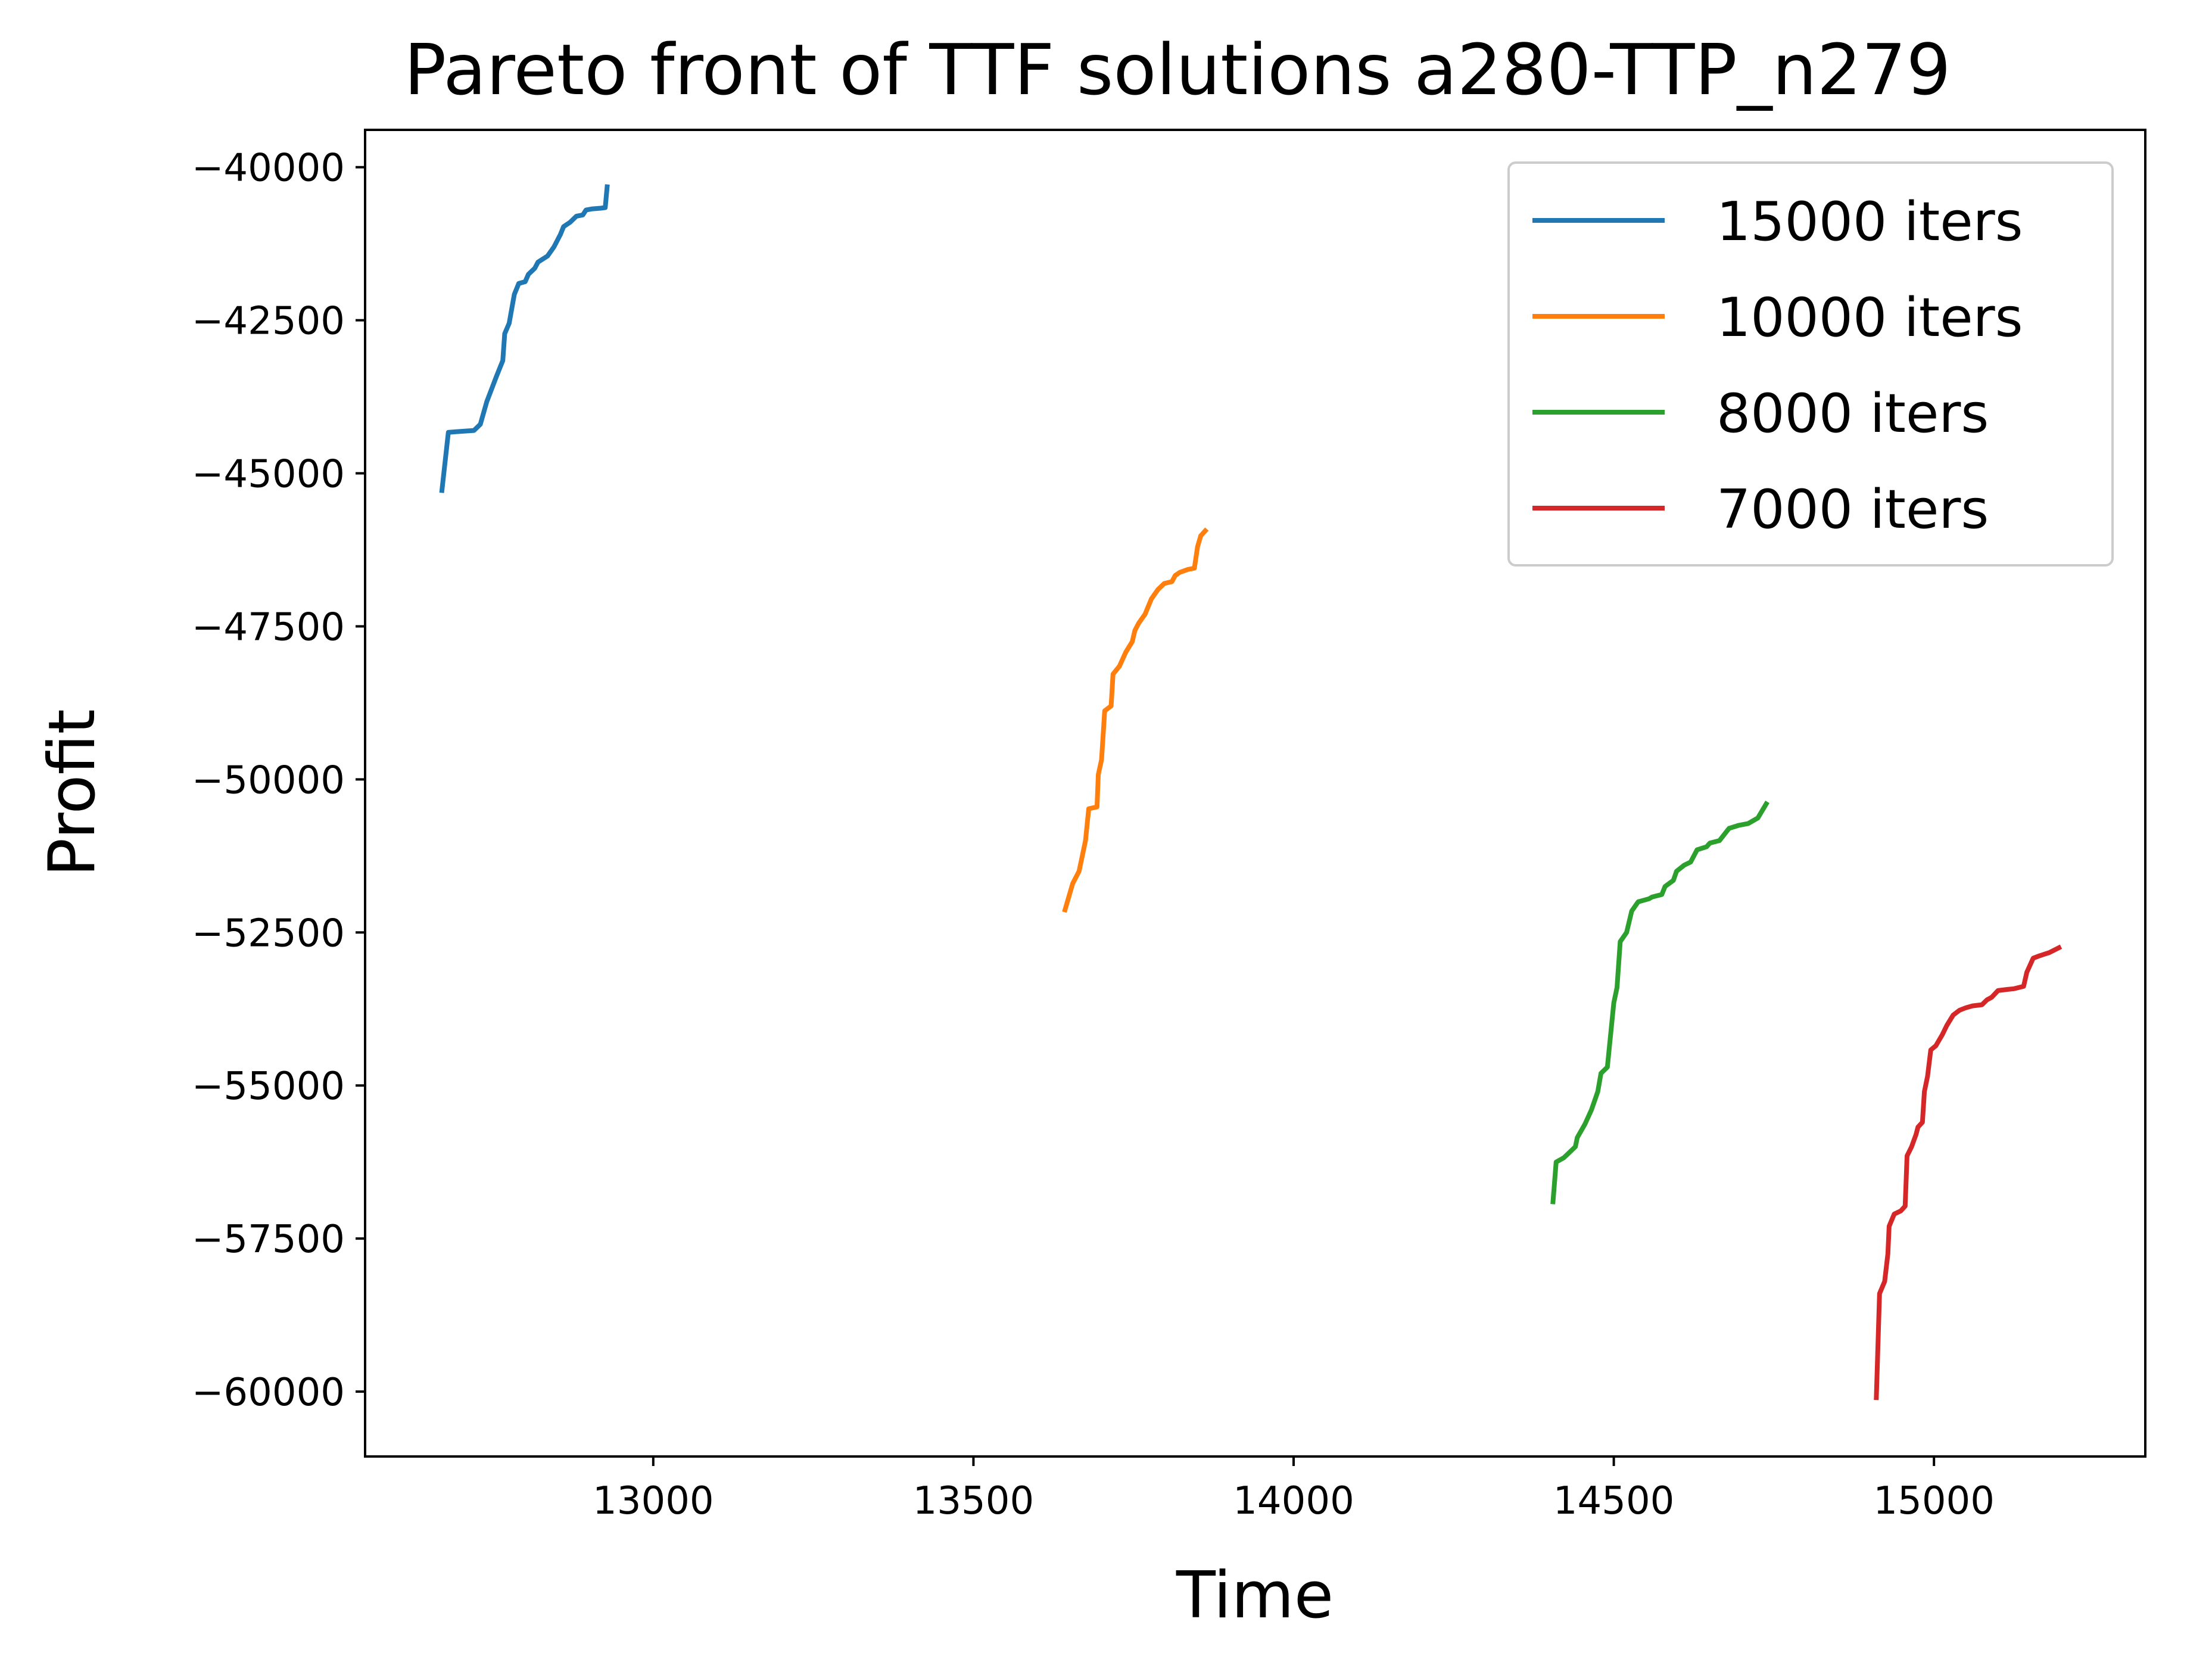 The width and height of the screenshot is (2212, 1662). What do you see at coordinates (269, 169) in the screenshot?
I see `y-tick-label-0: −40000` at bounding box center [269, 169].